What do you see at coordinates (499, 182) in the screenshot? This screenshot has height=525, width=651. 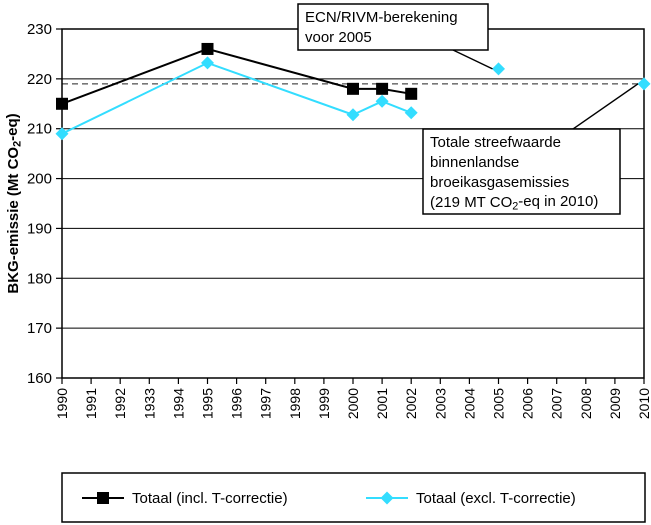 I see `annotation-text: broeikasgasemissies` at bounding box center [499, 182].